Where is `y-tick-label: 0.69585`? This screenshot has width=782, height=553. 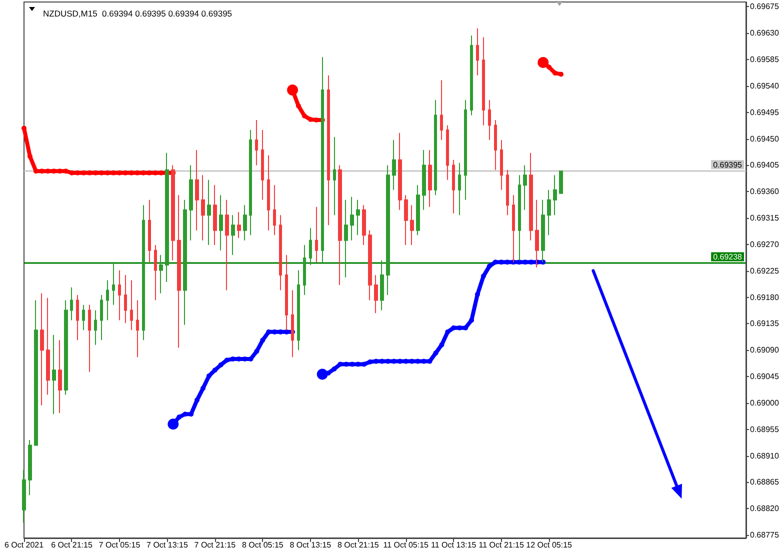 y-tick-label: 0.69585 is located at coordinates (765, 59).